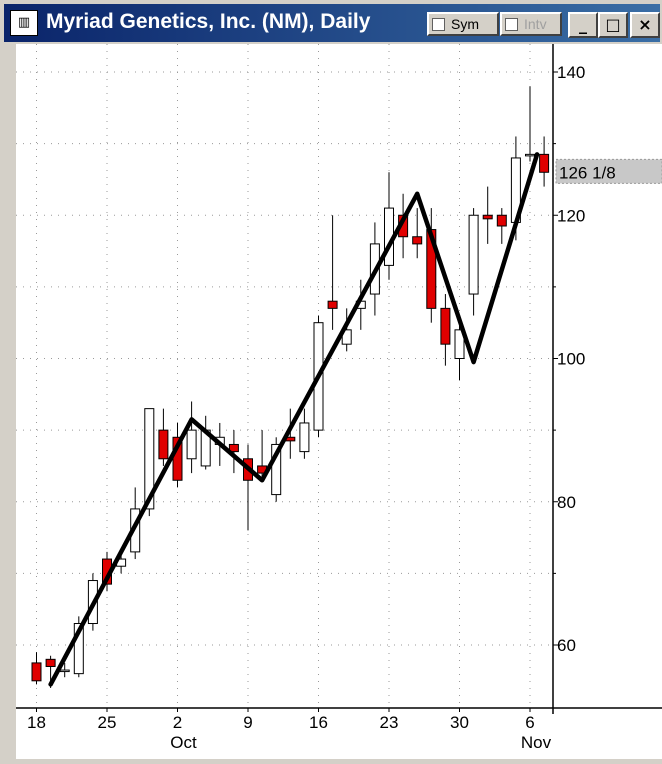  I want to click on y-tick-label: 120, so click(571, 215).